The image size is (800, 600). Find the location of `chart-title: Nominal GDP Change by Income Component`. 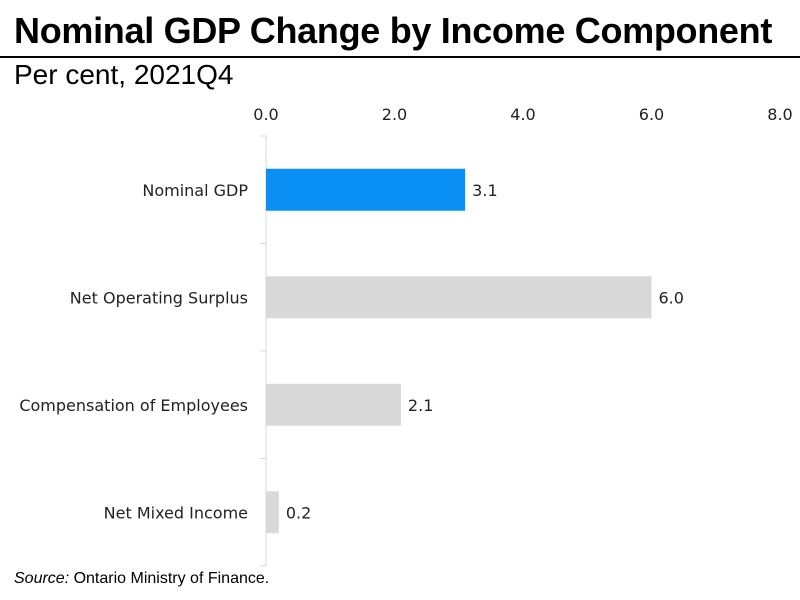

chart-title: Nominal GDP Change by Income Component is located at coordinates (393, 30).